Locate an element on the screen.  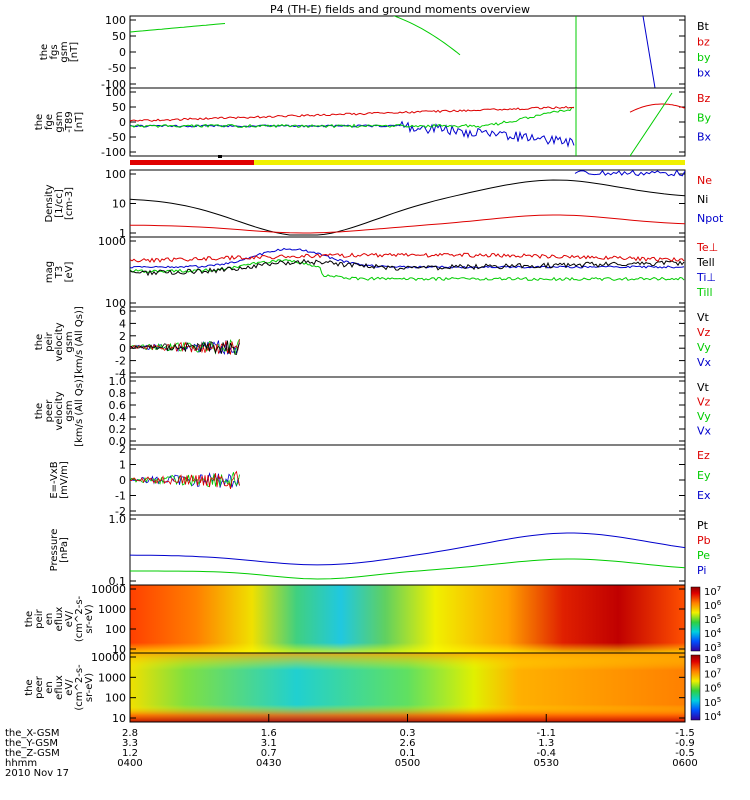
colorbar-label: 10⁸ is located at coordinates (712, 659).